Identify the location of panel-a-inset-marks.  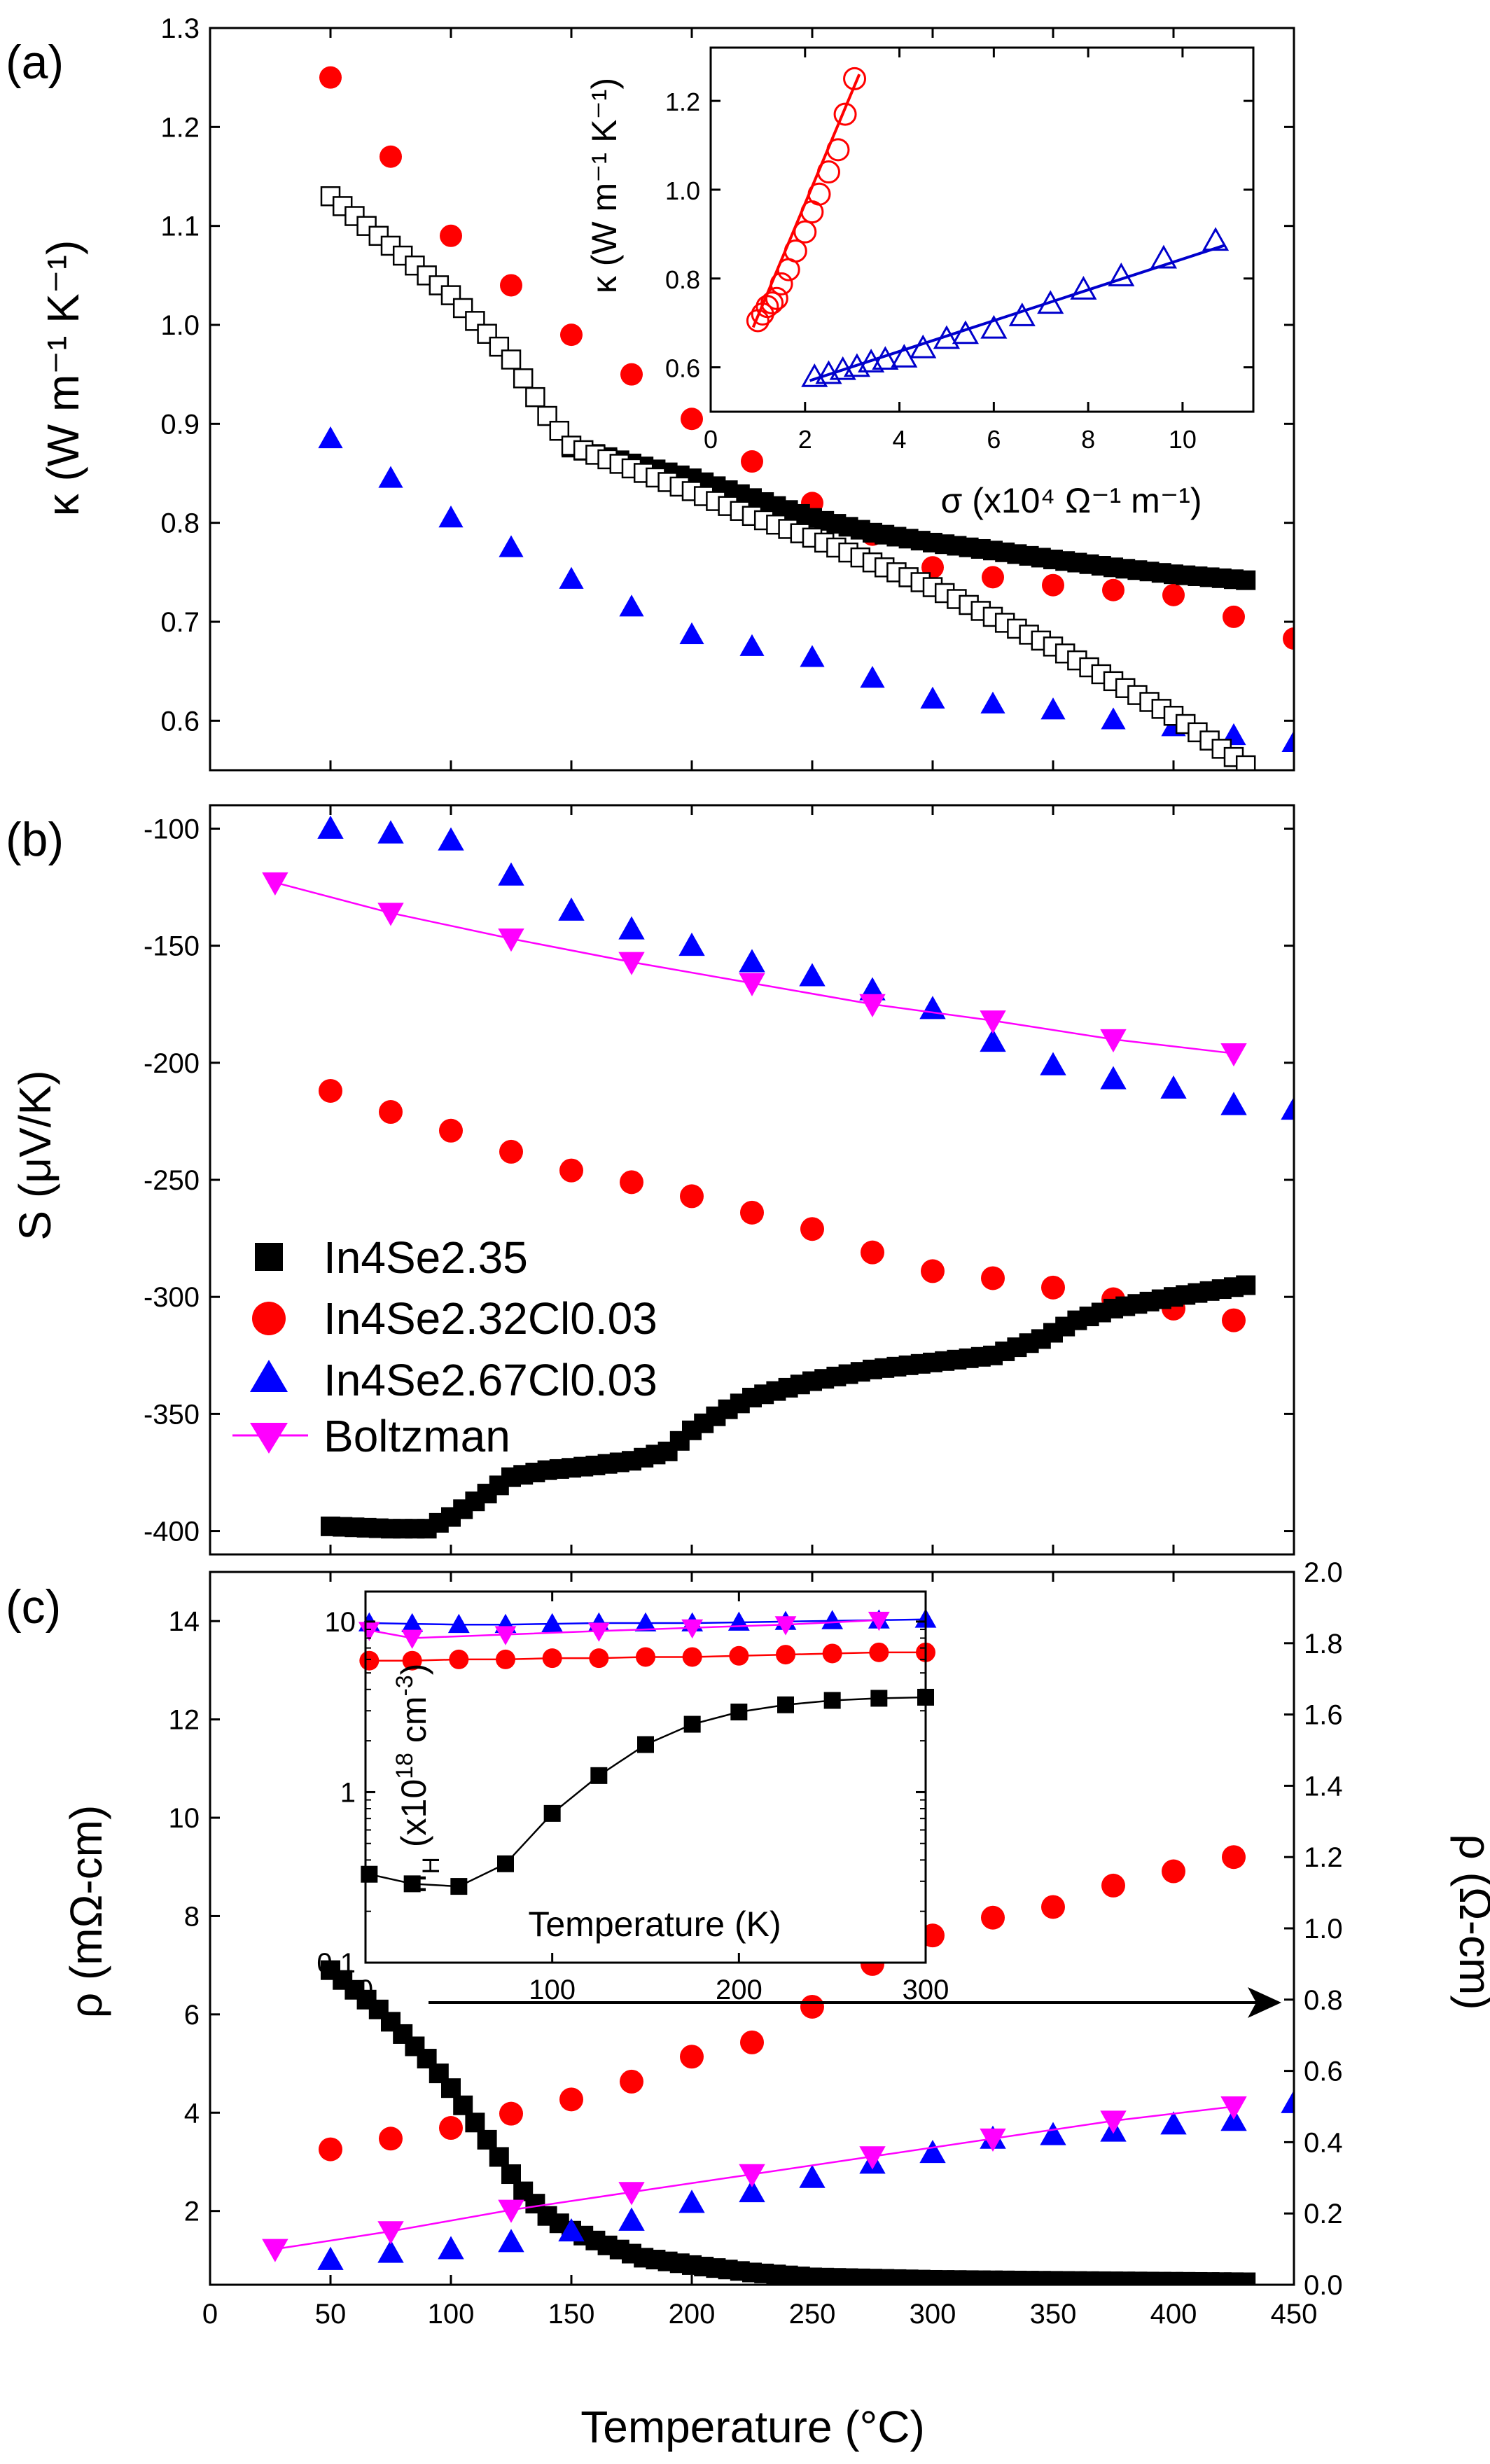
(988, 227).